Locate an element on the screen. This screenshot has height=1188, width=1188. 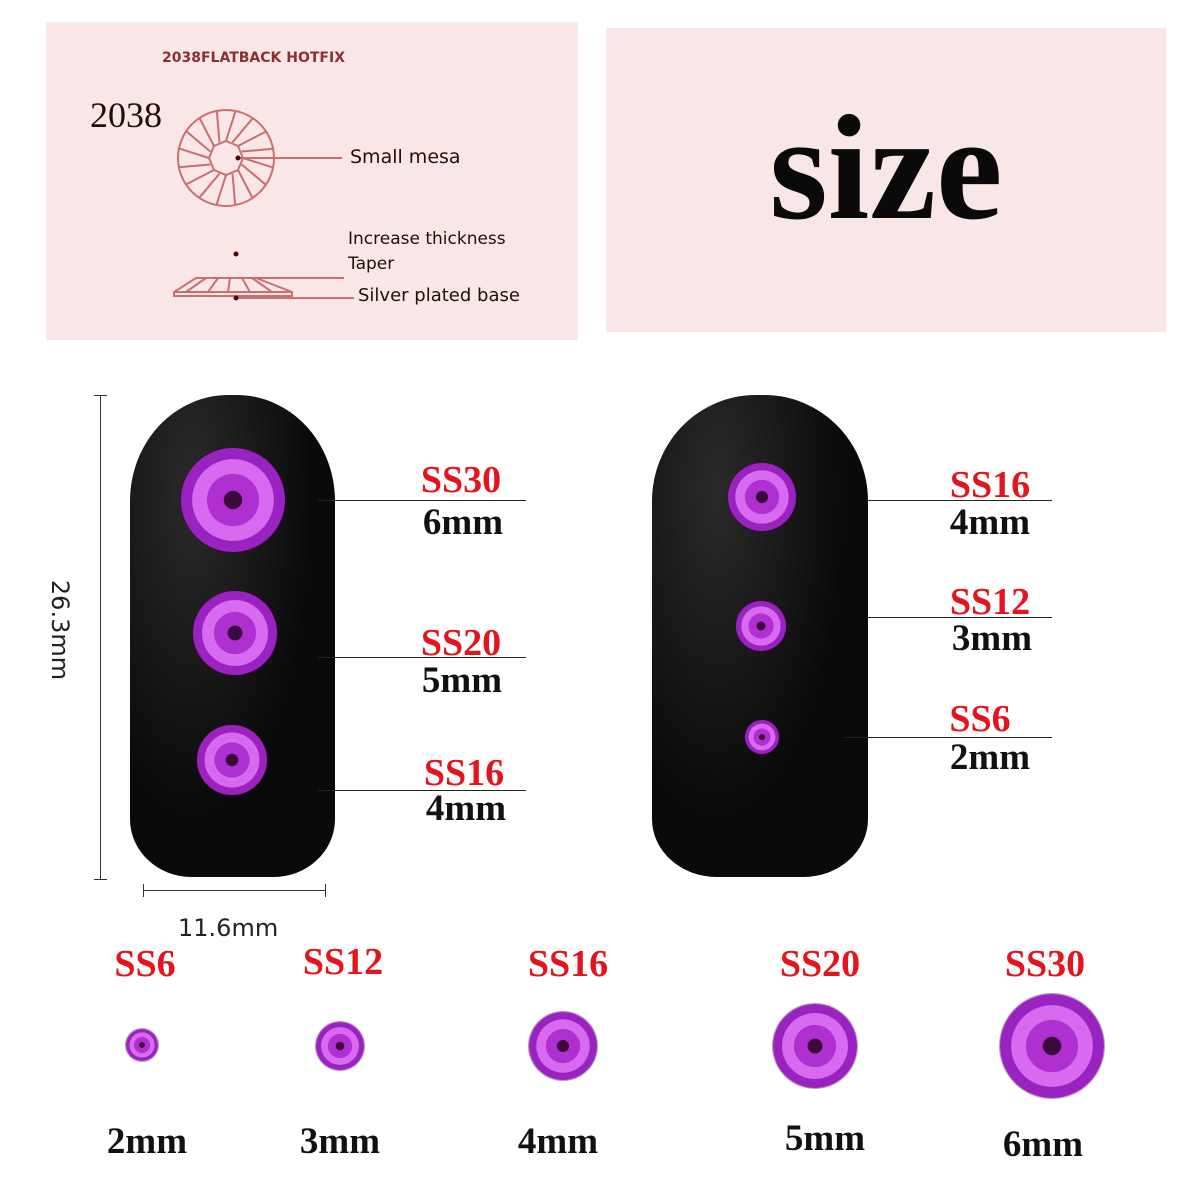
page-title: size is located at coordinates (886, 168).